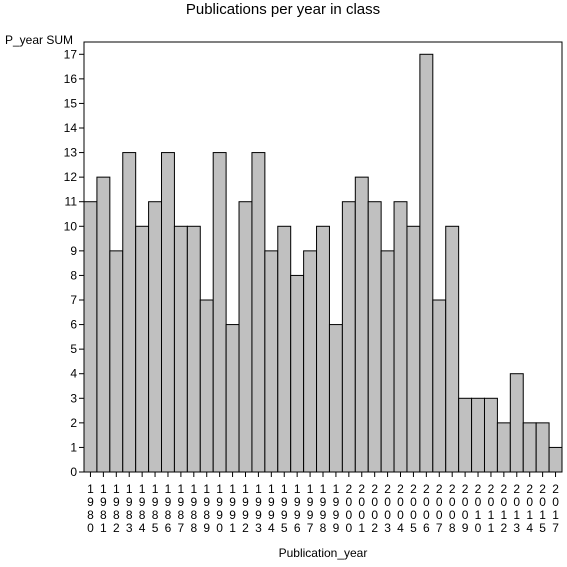 The width and height of the screenshot is (567, 567). I want to click on bar-2003, so click(387, 361).